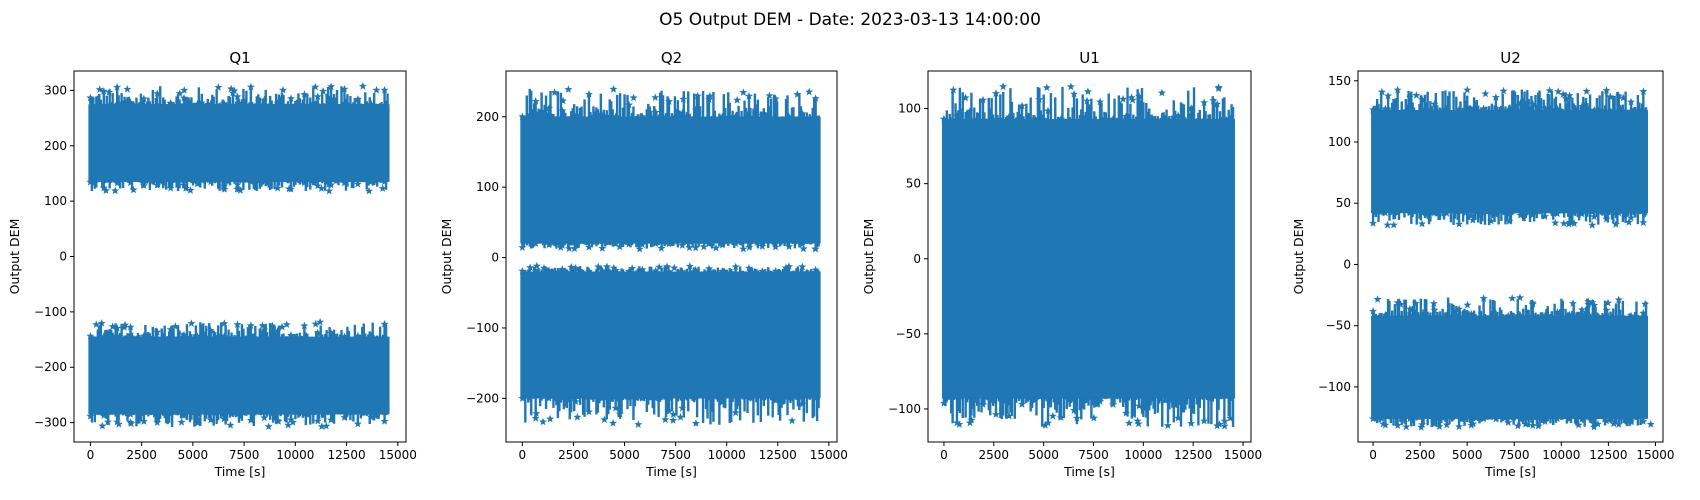 Image resolution: width=1700 pixels, height=500 pixels. Describe the element at coordinates (482, 328) in the screenshot. I see `y-tick-label: −100` at that location.